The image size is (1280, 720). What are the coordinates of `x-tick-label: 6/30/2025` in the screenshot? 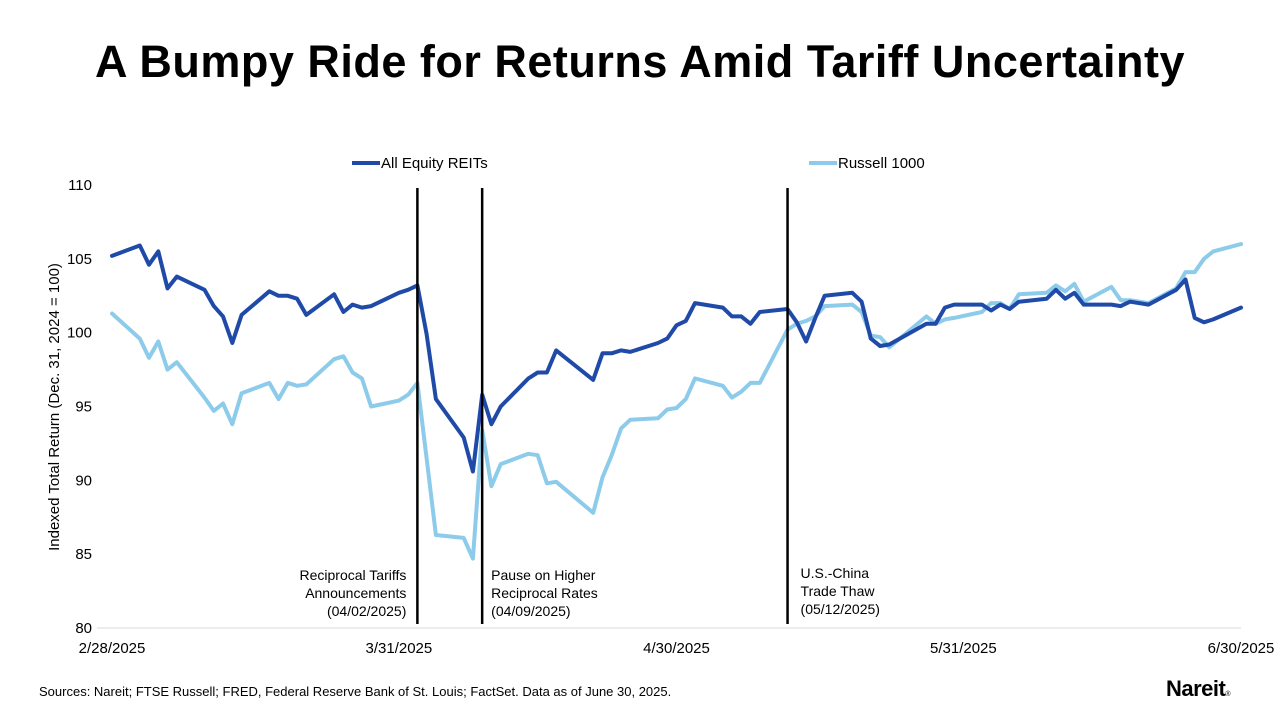 It's located at (1241, 648).